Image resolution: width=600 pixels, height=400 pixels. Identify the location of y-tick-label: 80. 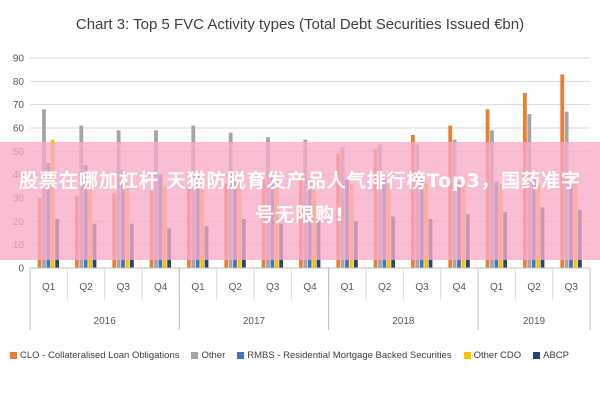
(19, 82).